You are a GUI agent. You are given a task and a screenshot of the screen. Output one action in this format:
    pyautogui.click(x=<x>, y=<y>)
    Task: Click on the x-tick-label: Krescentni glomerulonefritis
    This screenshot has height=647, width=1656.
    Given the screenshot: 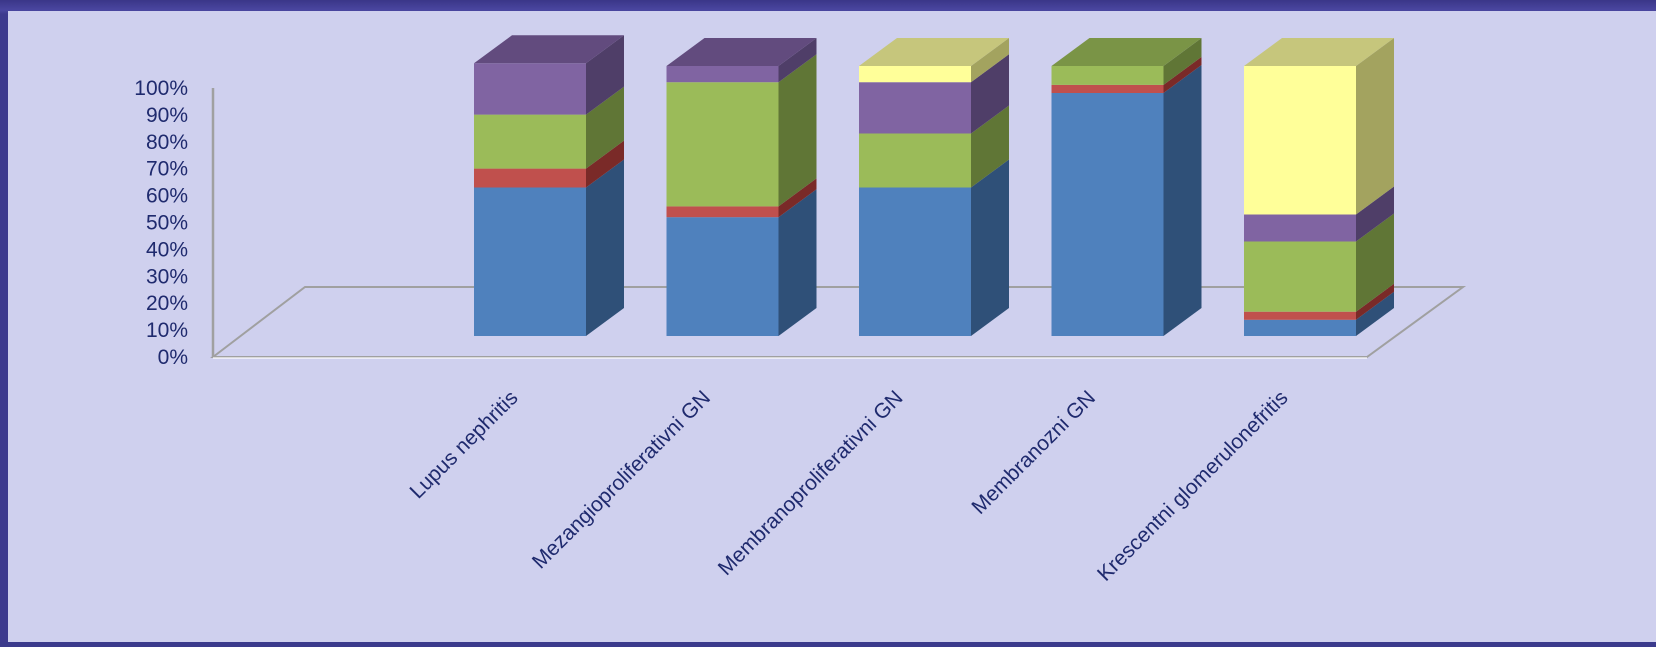 What is the action you would take?
    pyautogui.click(x=1192, y=485)
    